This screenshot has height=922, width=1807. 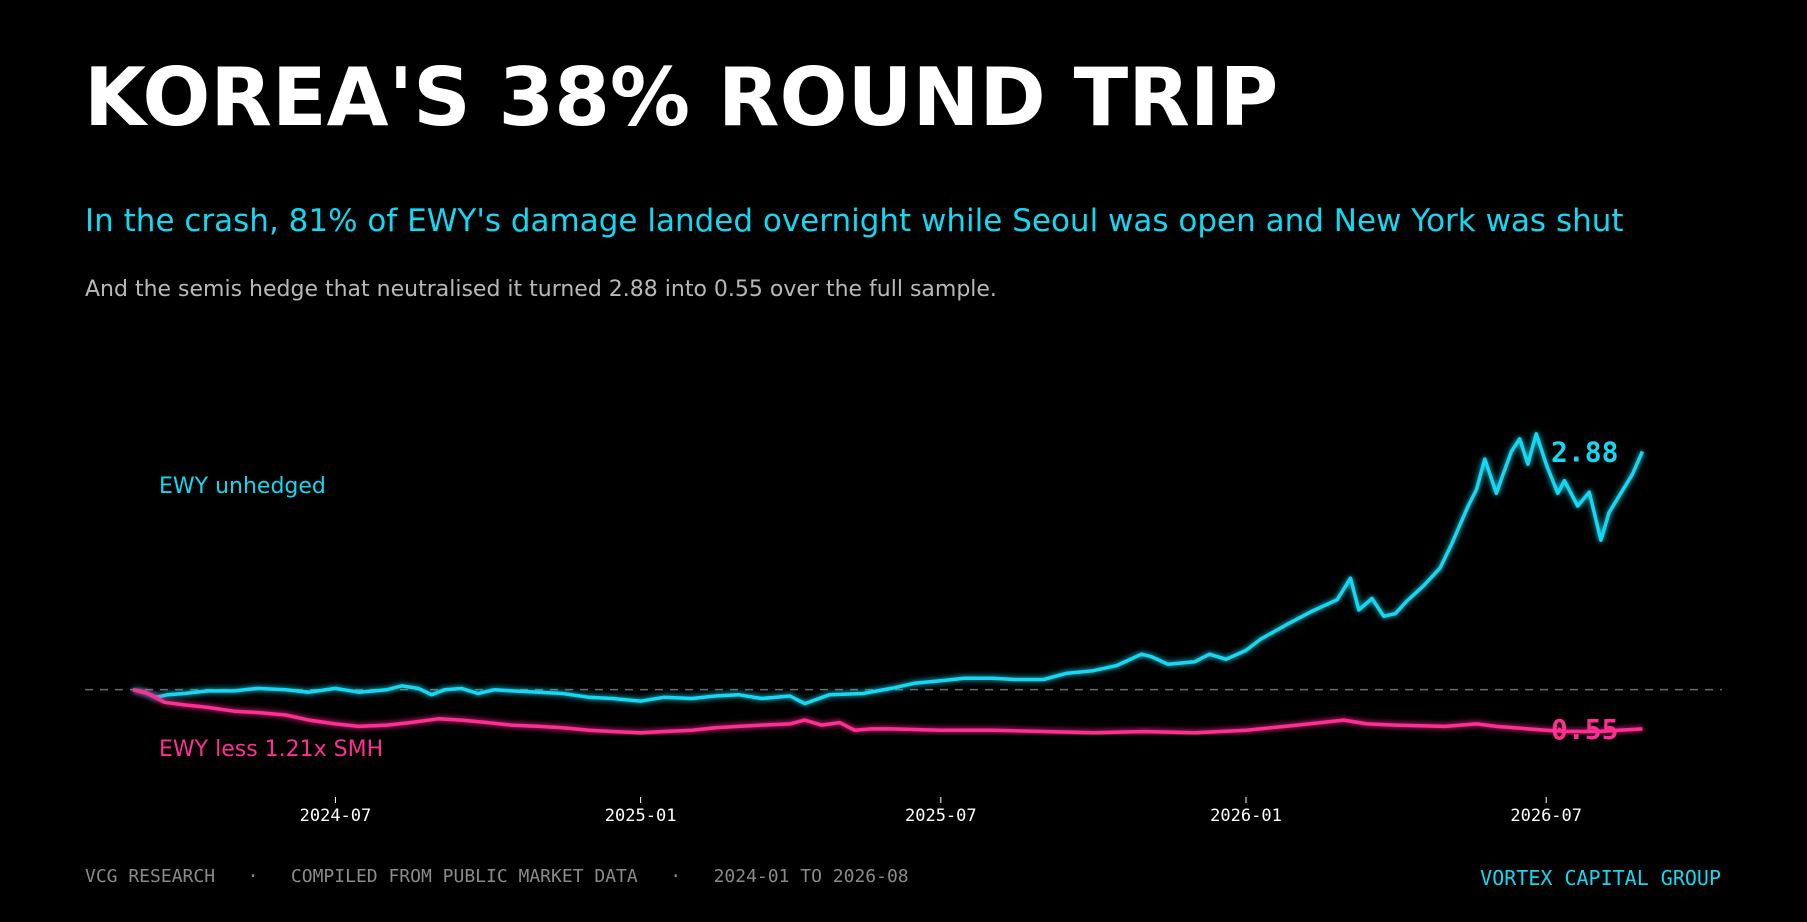 I want to click on x-tick-label: 2026-07, so click(x=1546, y=816).